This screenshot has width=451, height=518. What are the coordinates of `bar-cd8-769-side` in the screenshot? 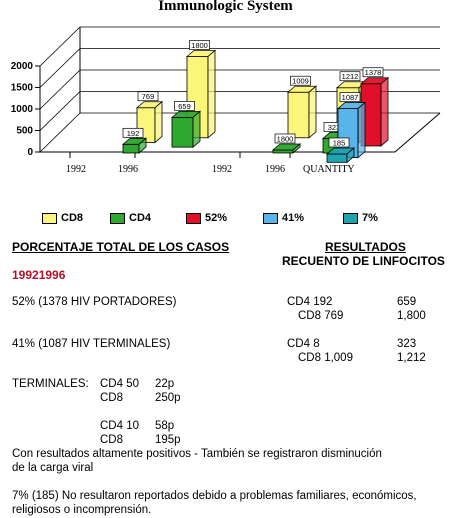 It's located at (158, 122).